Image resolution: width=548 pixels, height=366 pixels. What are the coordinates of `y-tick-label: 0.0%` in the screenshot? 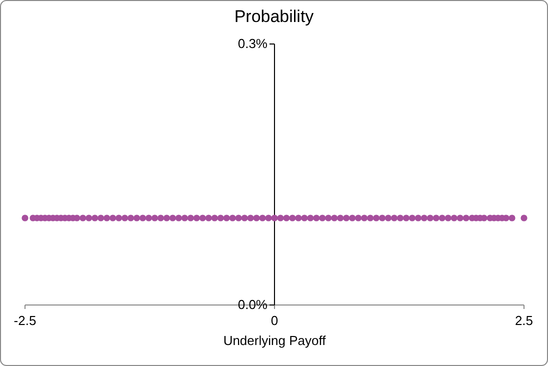 It's located at (253, 304).